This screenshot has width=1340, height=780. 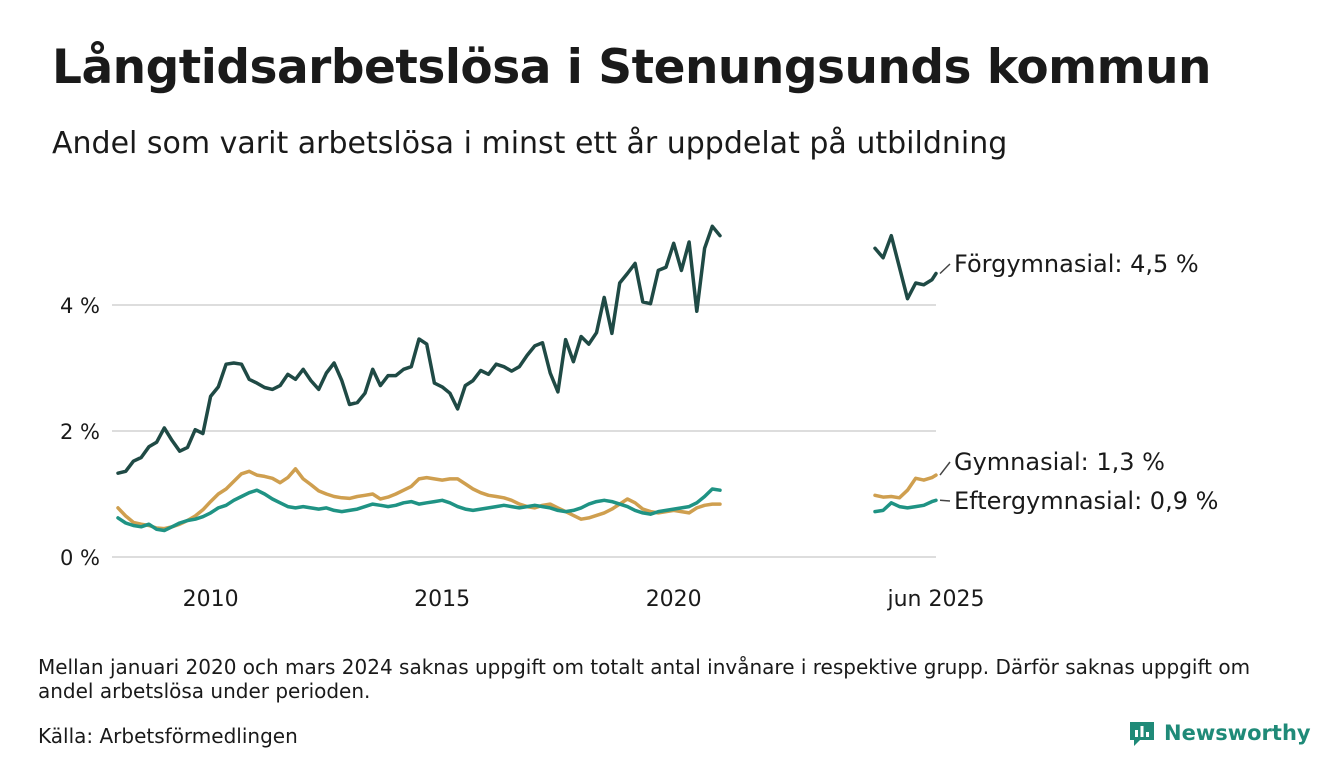 I want to click on chart-title: Långtidsarbetslösa i Stenungsunds kommun, so click(x=632, y=67).